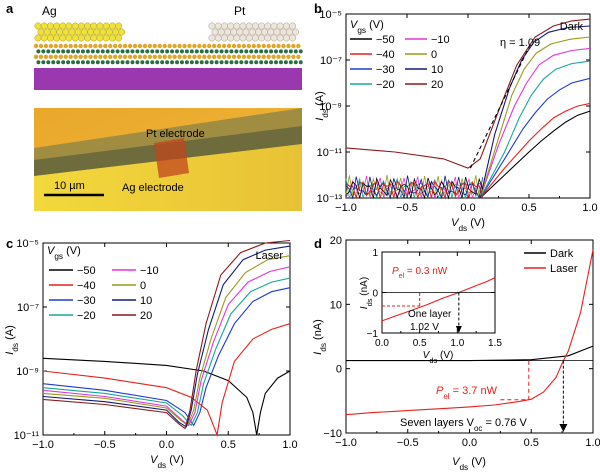 The image size is (600, 476). What do you see at coordinates (458, 329) in the screenshot?
I see `inset-voc-arrowhead` at bounding box center [458, 329].